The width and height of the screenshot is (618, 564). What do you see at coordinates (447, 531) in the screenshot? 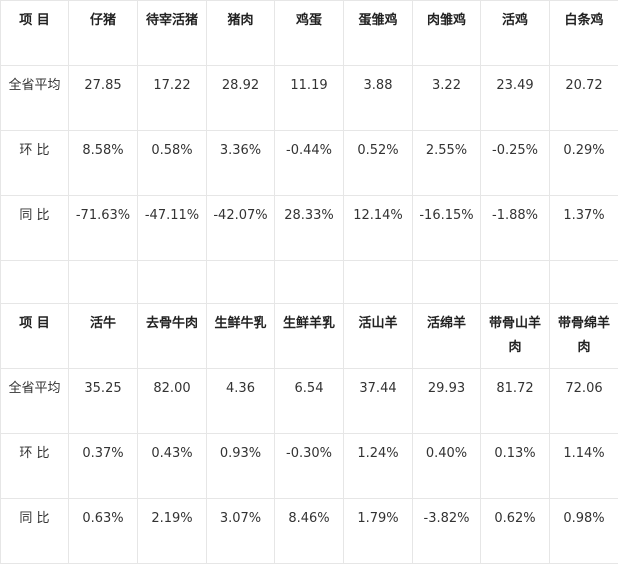
I see `value-cell: -3.82%` at bounding box center [447, 531].